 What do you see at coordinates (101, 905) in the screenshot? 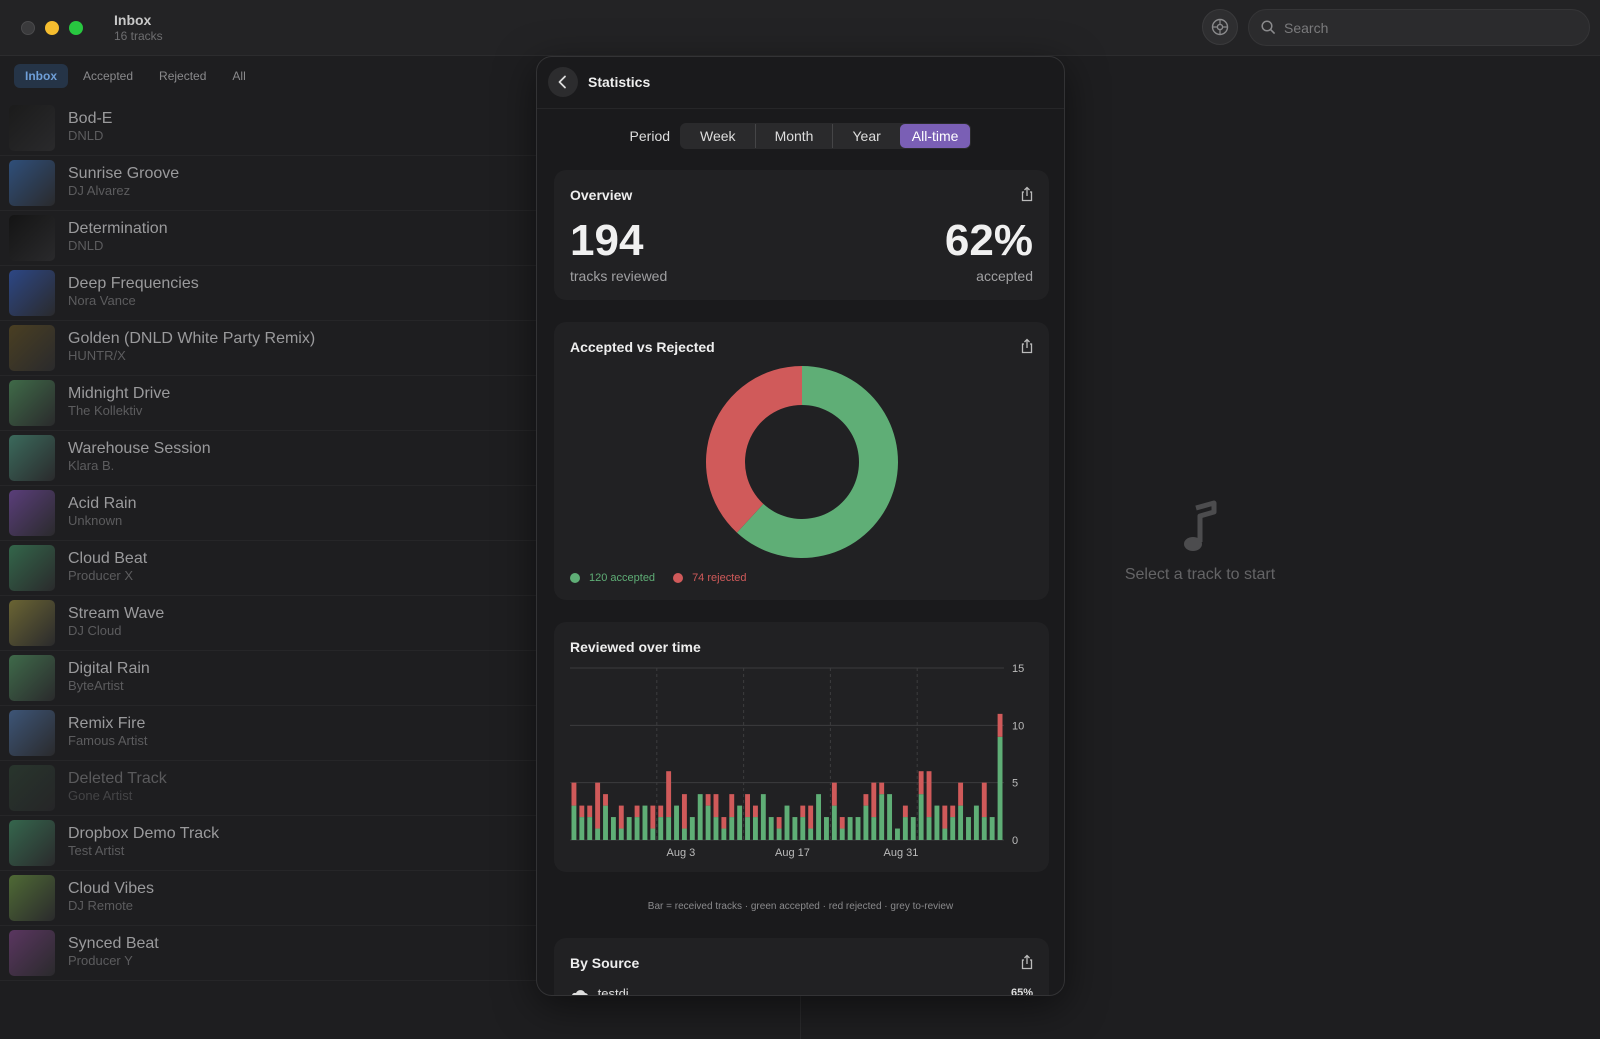
I see `track-artist: DJ Remote` at bounding box center [101, 905].